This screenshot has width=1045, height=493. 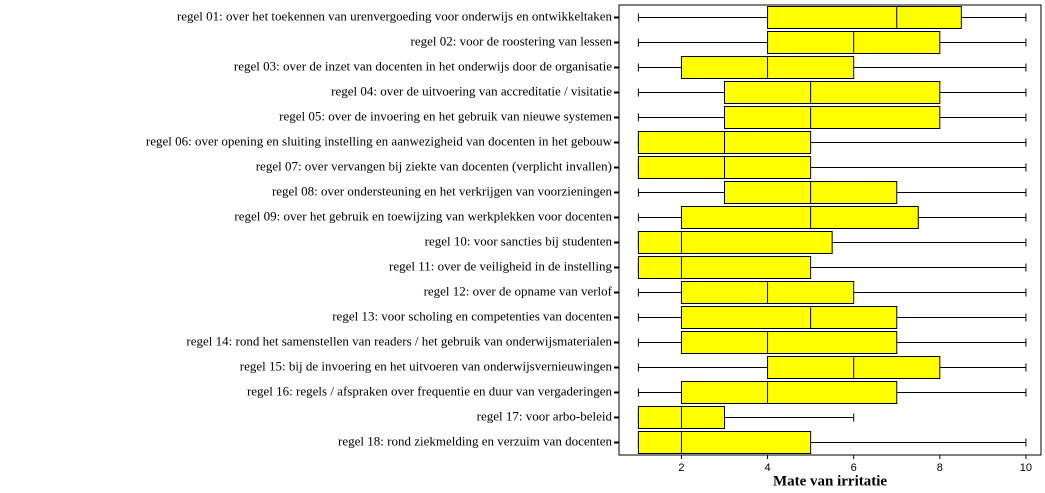 I want to click on x-tick-label: 6, so click(x=854, y=468).